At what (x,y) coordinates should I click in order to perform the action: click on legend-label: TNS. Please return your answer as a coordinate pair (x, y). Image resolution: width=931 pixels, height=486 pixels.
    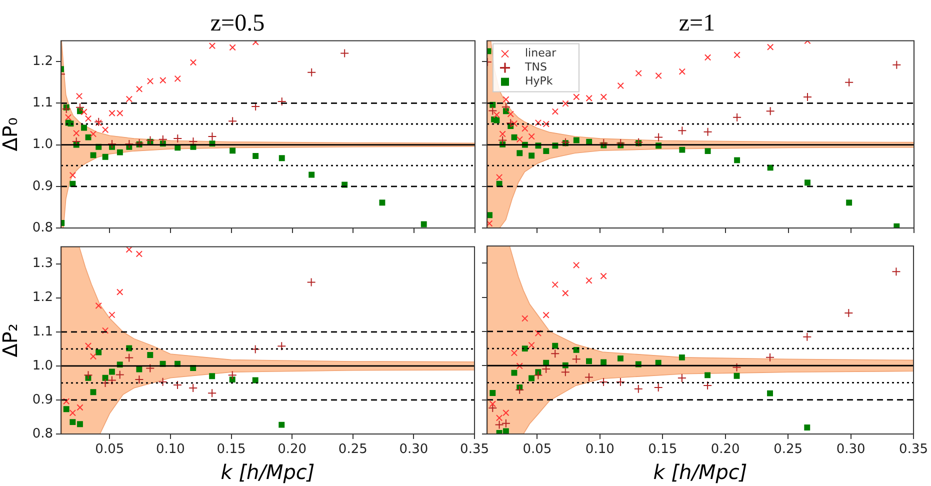
    Looking at the image, I should click on (535, 67).